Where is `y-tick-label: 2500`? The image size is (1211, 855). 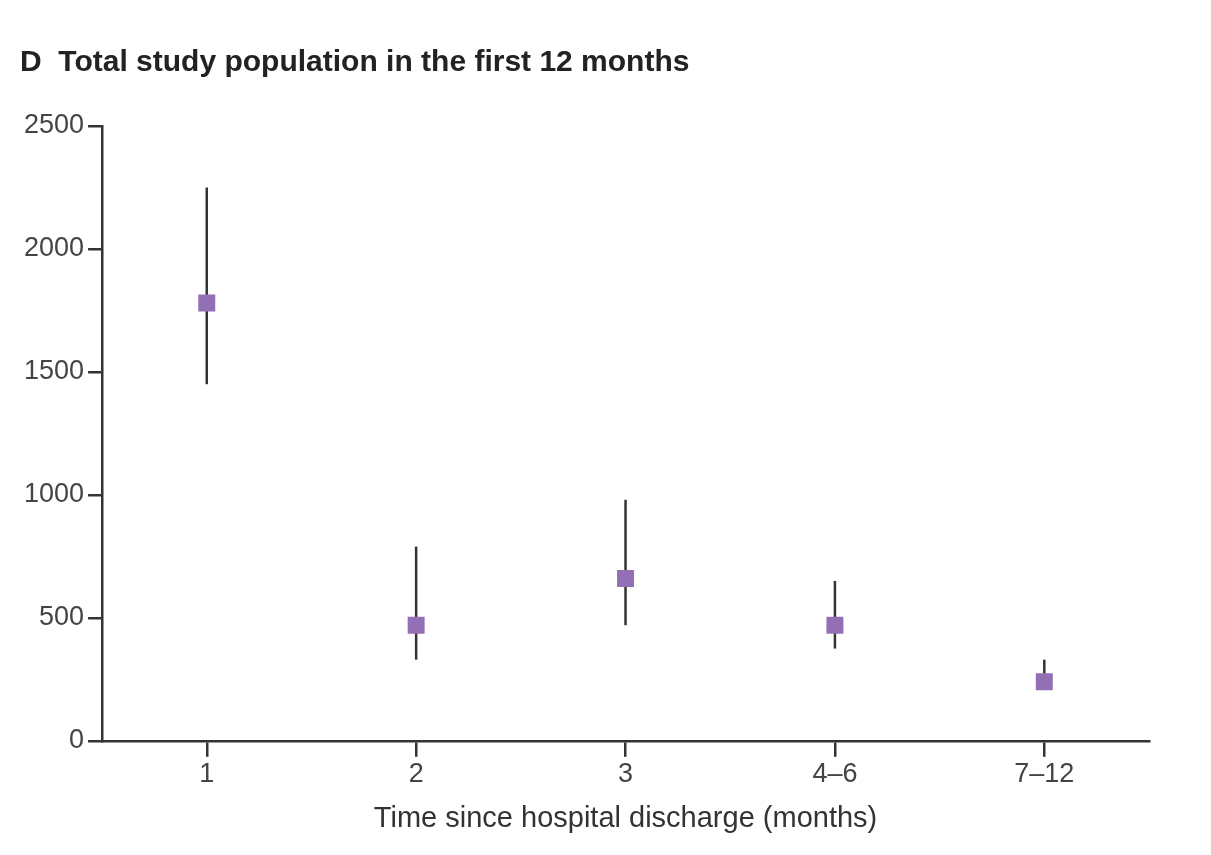 y-tick-label: 2500 is located at coordinates (54, 124).